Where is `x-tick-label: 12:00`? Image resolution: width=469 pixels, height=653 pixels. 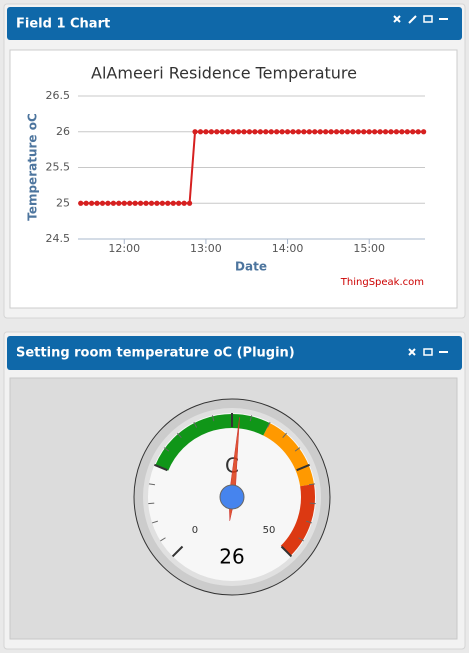
x-tick-label: 12:00 is located at coordinates (124, 248).